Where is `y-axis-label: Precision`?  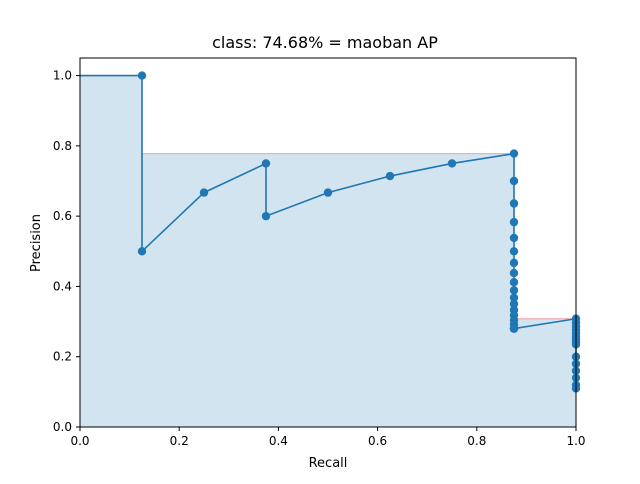
y-axis-label: Precision is located at coordinates (36, 243).